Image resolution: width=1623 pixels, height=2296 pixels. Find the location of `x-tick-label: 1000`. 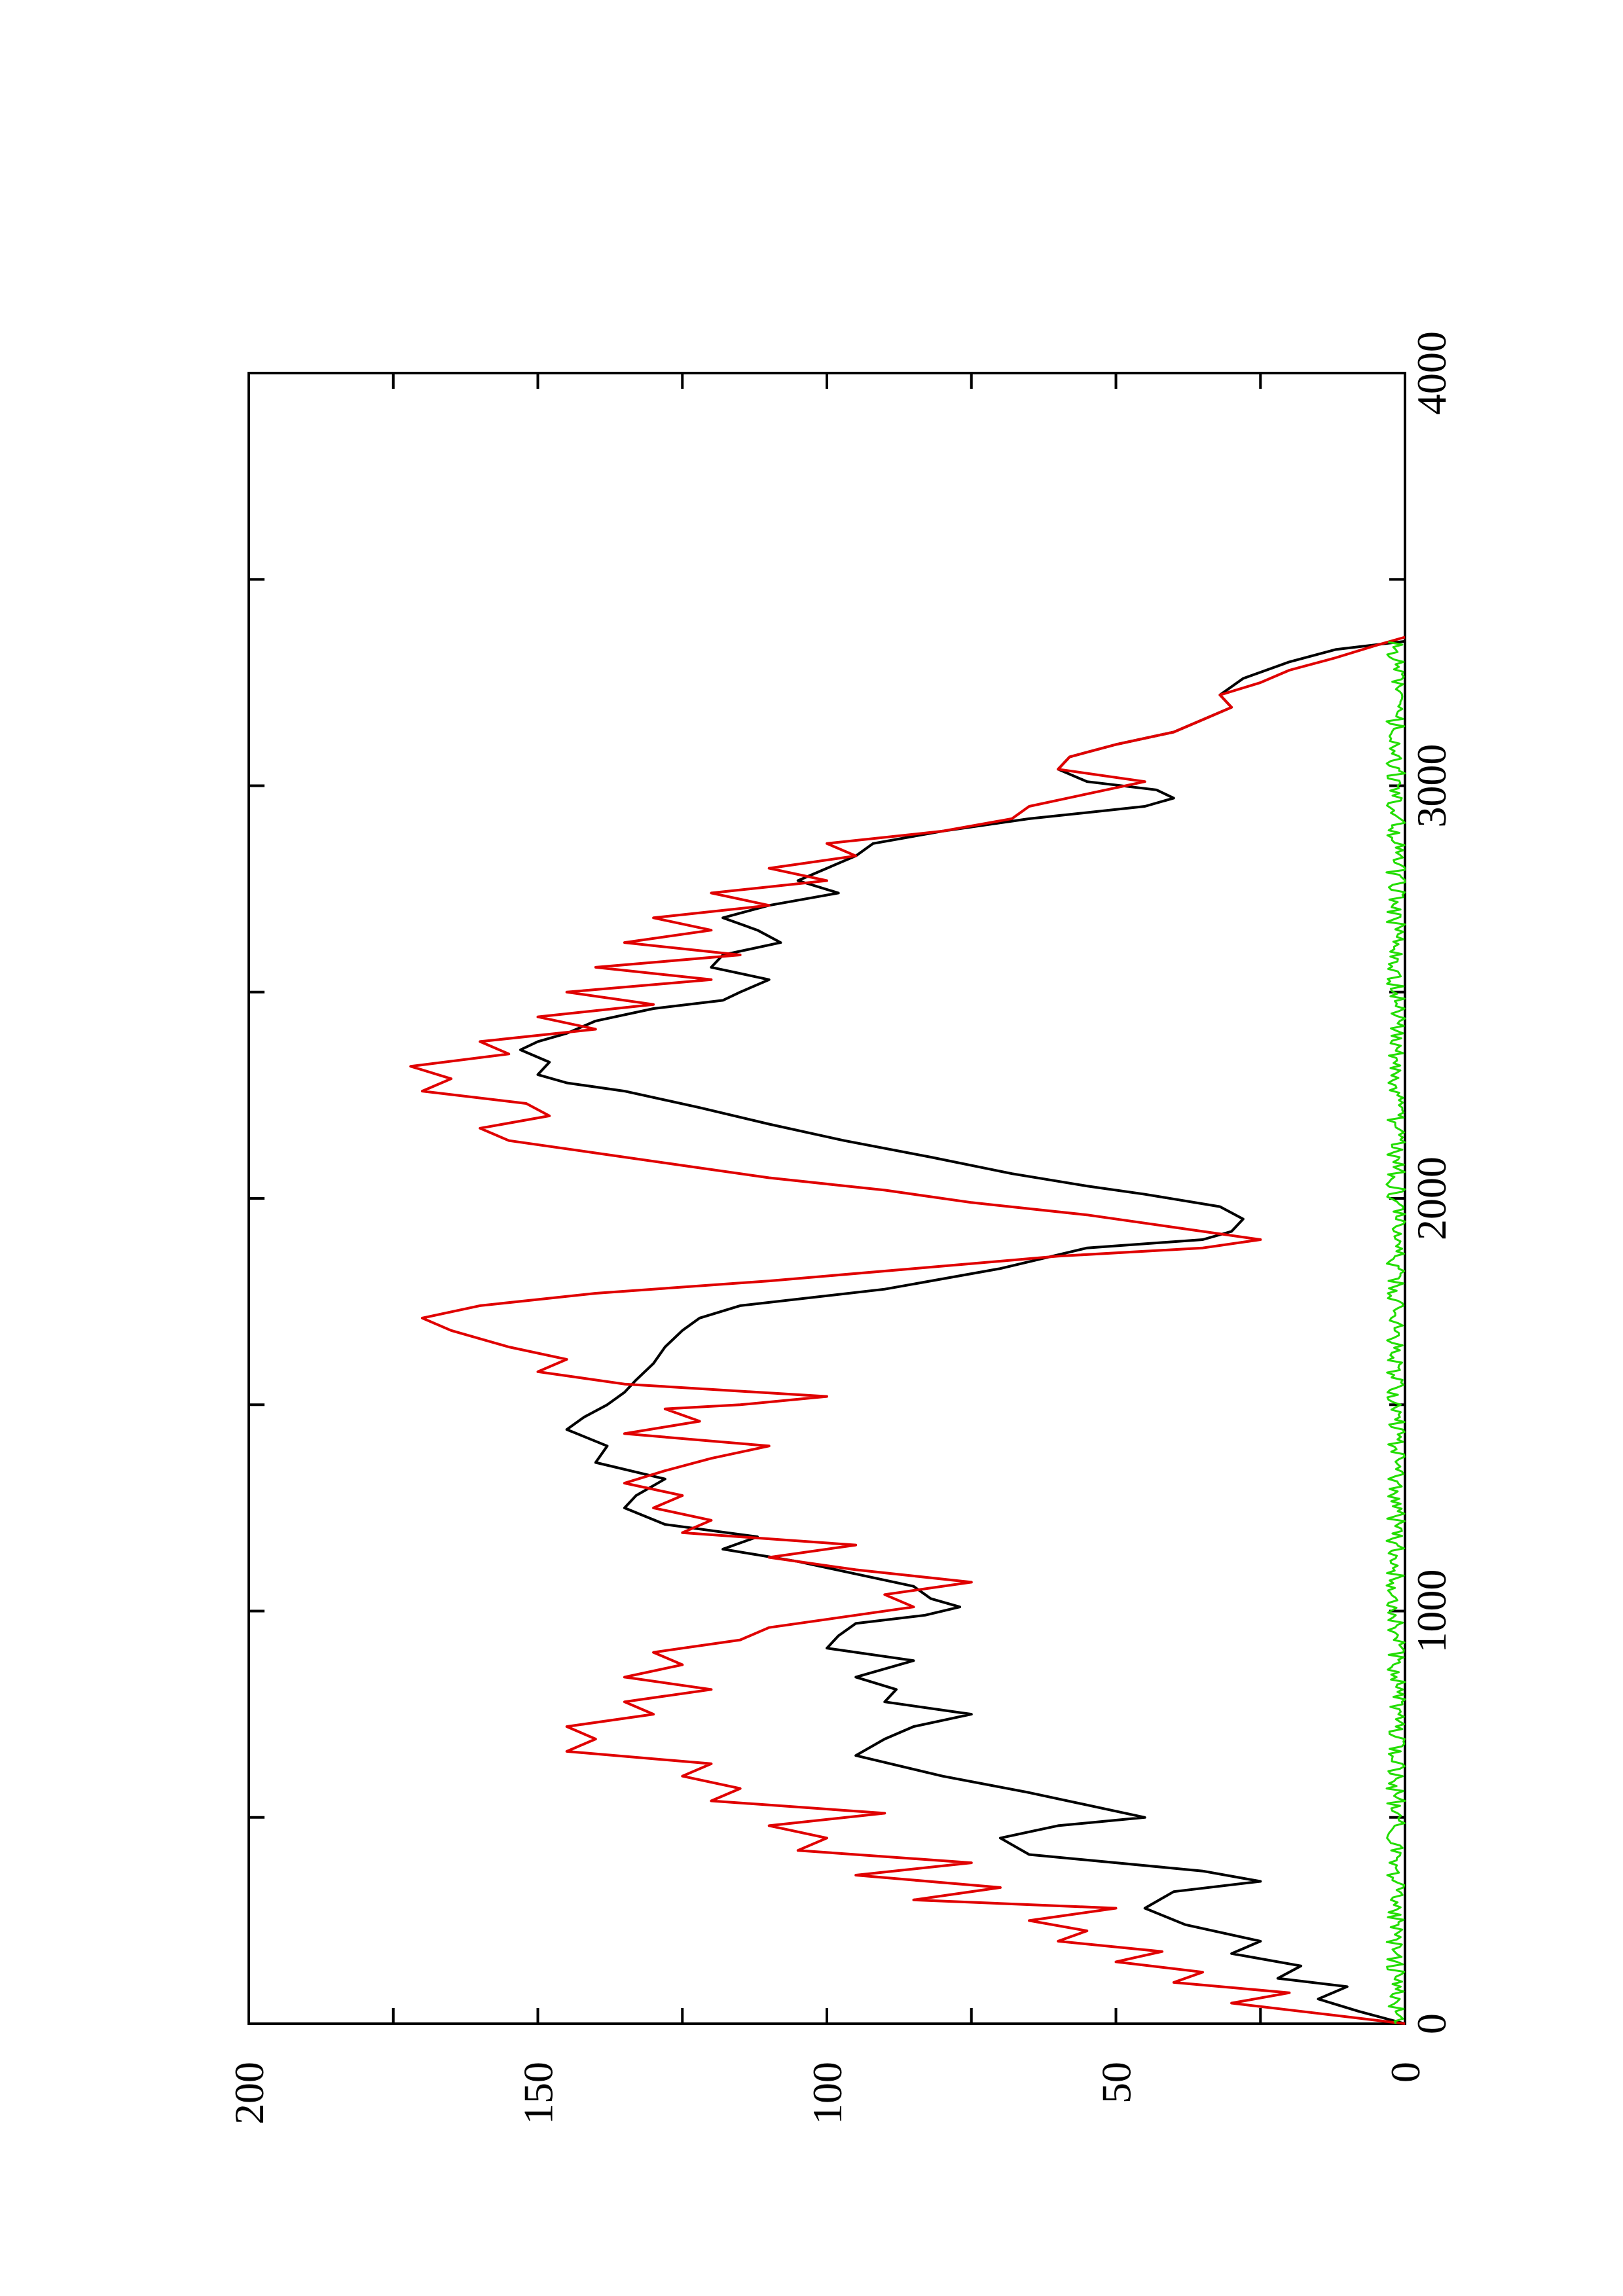

x-tick-label: 1000 is located at coordinates (1431, 1611).